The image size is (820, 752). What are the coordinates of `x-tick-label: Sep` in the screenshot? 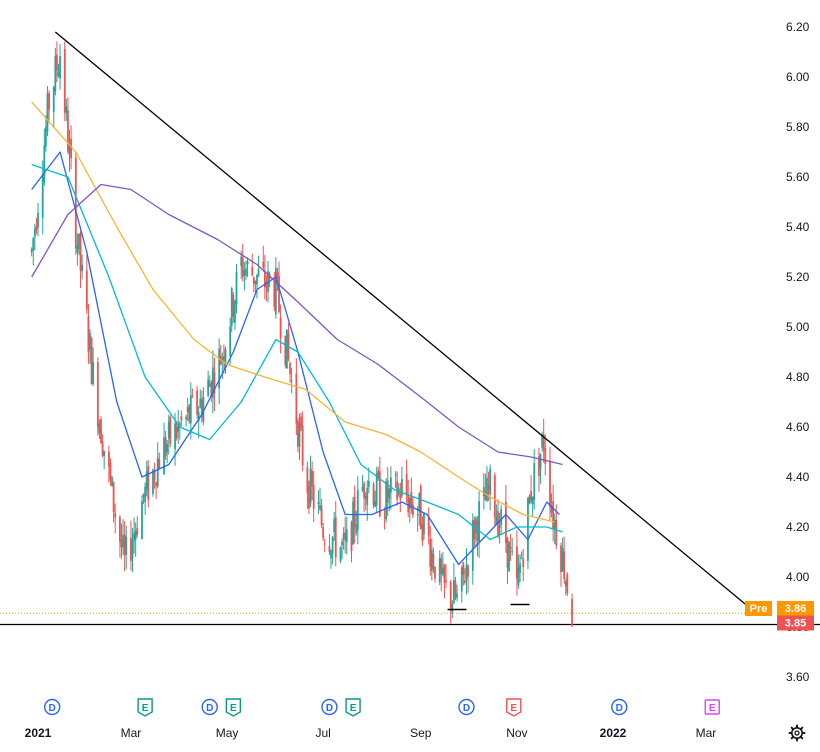 It's located at (421, 733).